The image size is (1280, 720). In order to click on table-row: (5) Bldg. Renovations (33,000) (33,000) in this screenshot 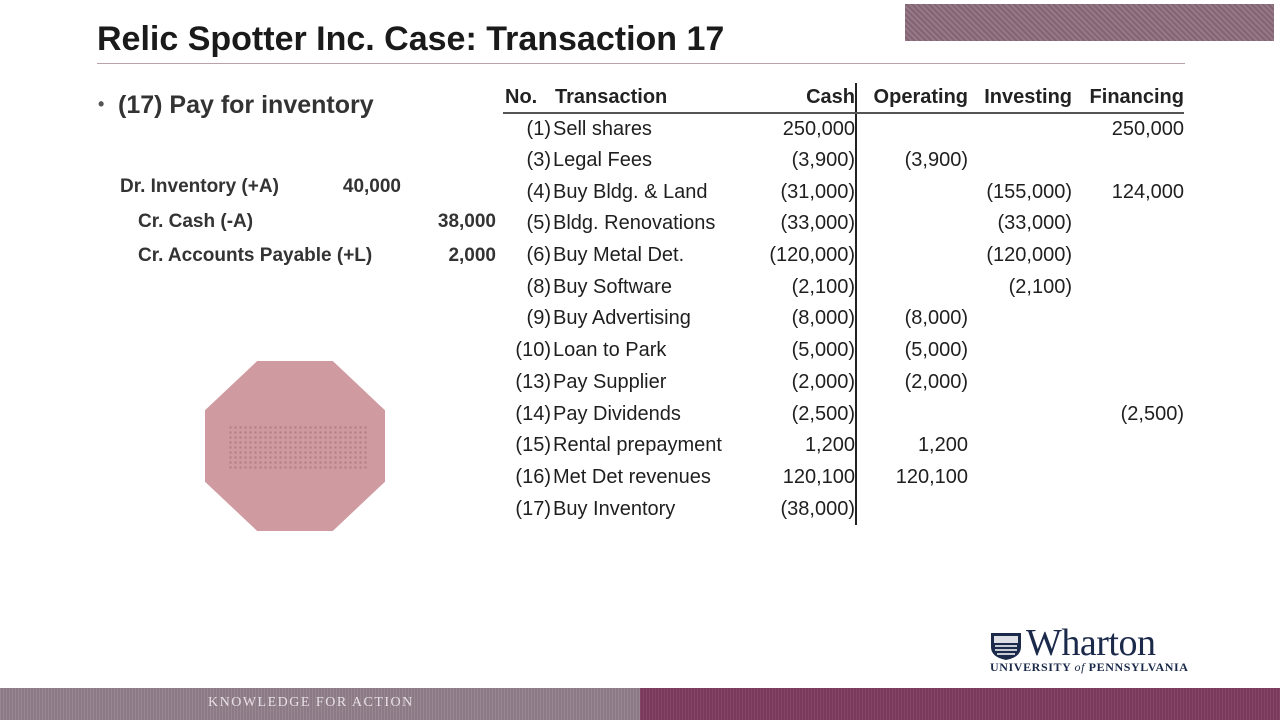, I will do `click(843, 224)`.